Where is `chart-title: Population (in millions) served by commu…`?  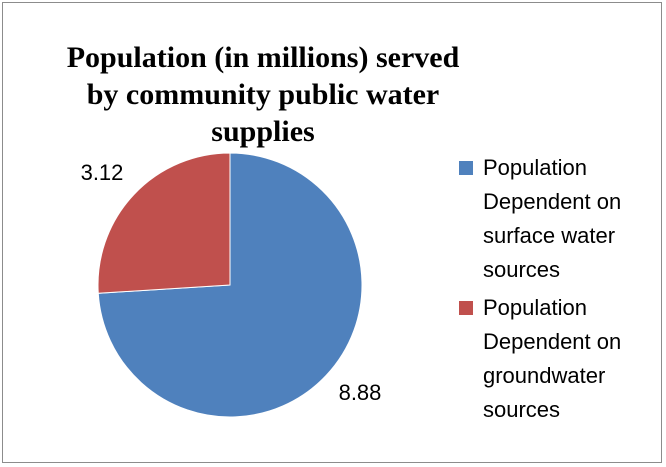
chart-title: Population (in millions) served by commu… is located at coordinates (263, 94).